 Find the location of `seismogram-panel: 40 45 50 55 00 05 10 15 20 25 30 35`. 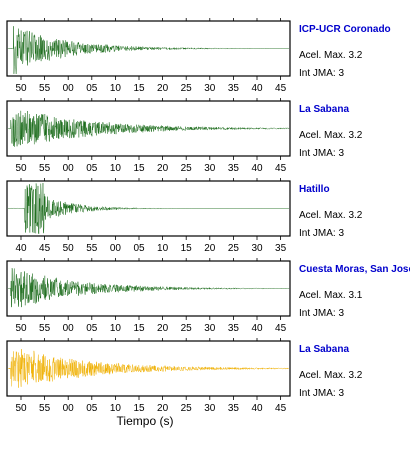

seismogram-panel: 40 45 50 55 00 05 10 15 20 25 30 35 is located at coordinates (148, 216).